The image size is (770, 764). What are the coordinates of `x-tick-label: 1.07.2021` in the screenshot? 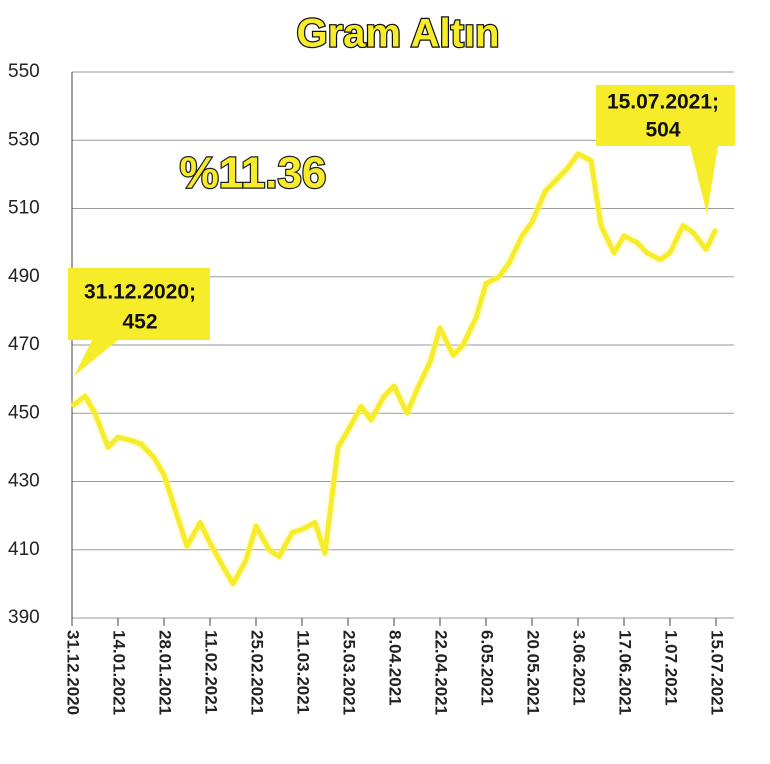 It's located at (671, 668).